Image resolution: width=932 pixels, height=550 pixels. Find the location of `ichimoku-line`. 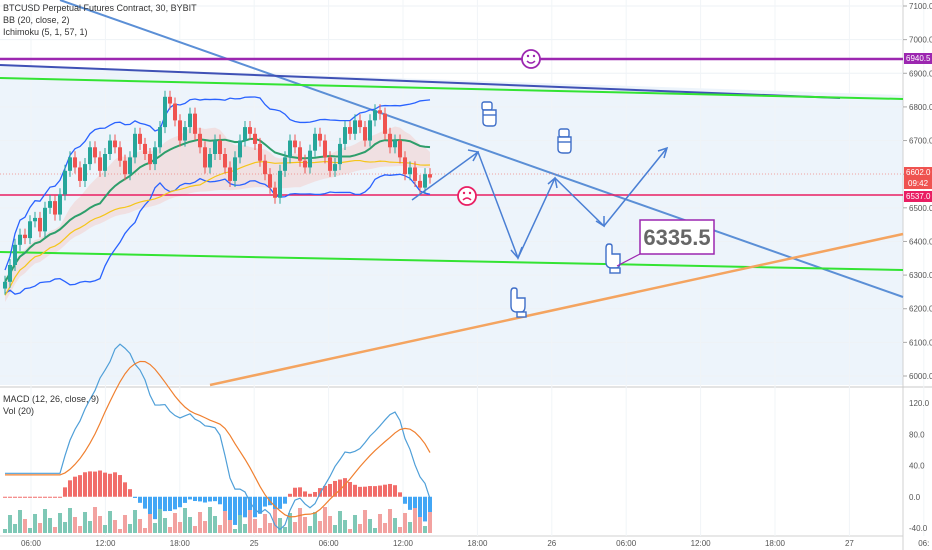

ichimoku-line is located at coordinates (217, 227).